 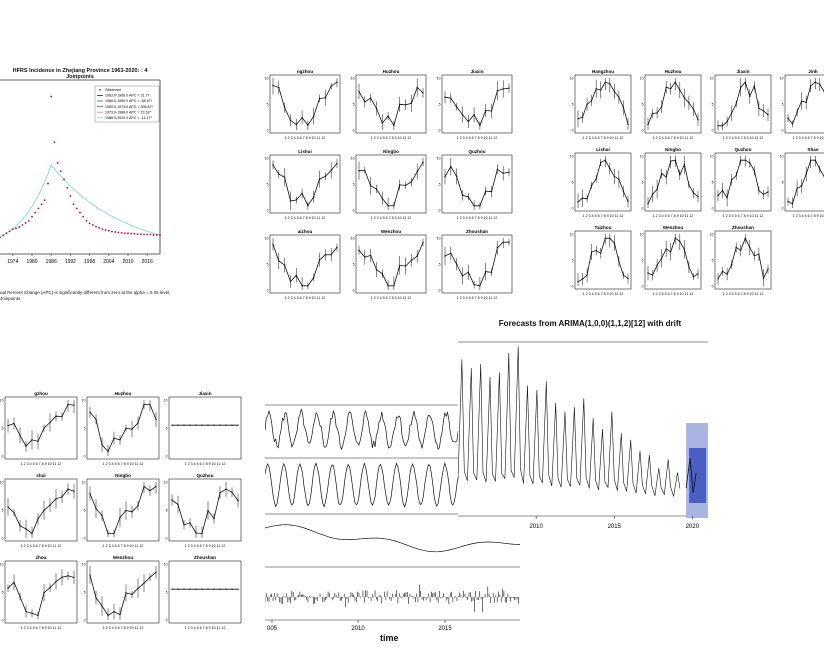 What do you see at coordinates (742, 149) in the screenshot?
I see `panel-b-title: Quzhou` at bounding box center [742, 149].